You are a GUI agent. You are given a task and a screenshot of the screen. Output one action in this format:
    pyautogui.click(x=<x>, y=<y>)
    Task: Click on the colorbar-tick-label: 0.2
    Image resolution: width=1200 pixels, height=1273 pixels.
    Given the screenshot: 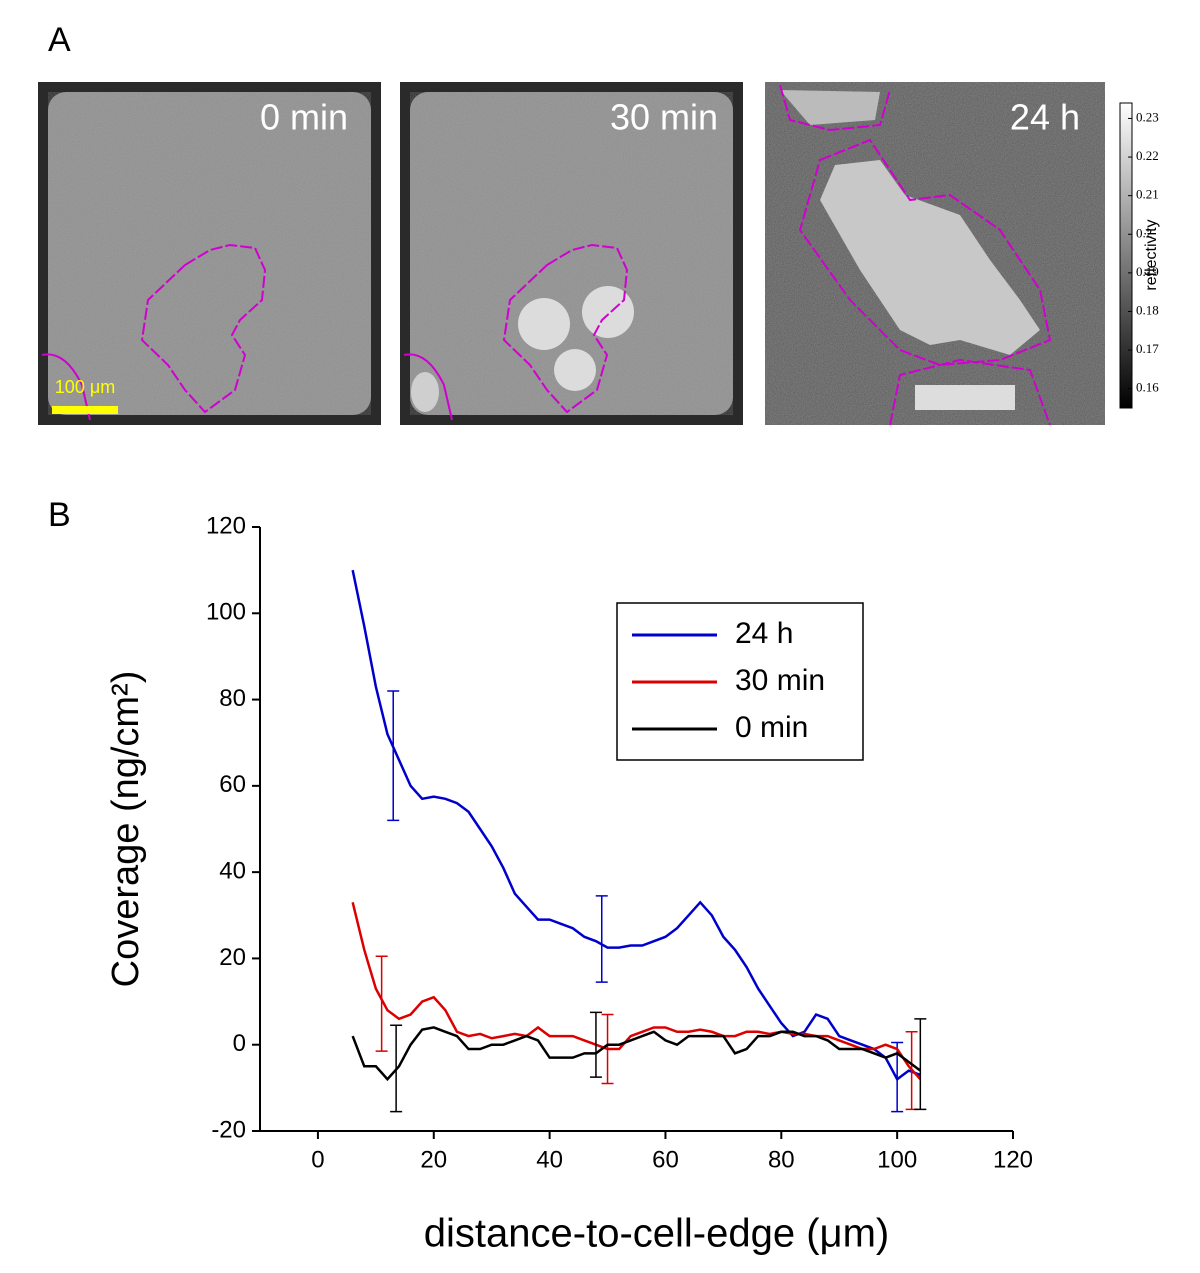 What is the action you would take?
    pyautogui.click(x=1144, y=232)
    